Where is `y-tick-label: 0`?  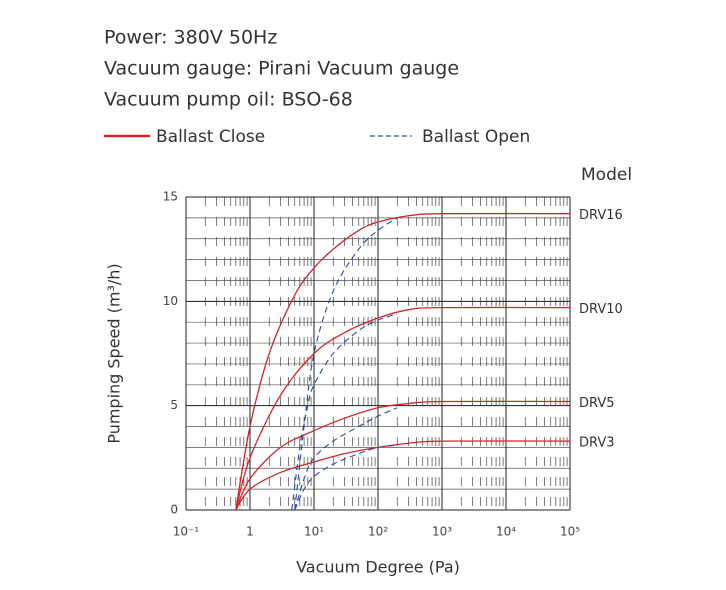
y-tick-label: 0 is located at coordinates (174, 510).